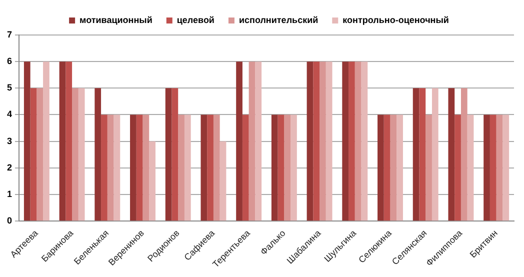  I want to click on y-tick-label: 0, so click(9, 221).